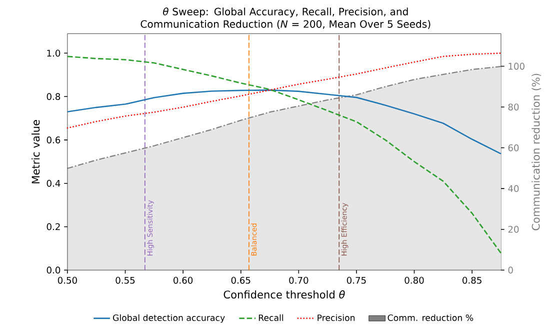  I want to click on chart-title: θ Sweep: Global Accuracy, Recall, Precision, and Communication Reduction (N = 200, Mean Over 5 Seeds), so click(285, 19).